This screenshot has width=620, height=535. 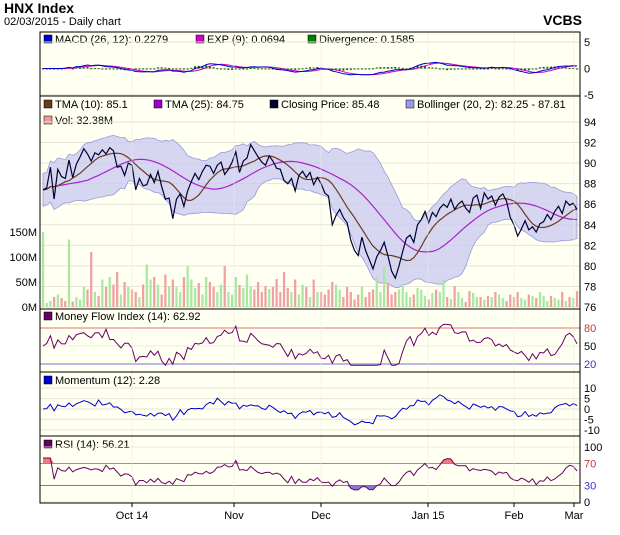 What do you see at coordinates (91, 105) in the screenshot?
I see `legend-label: TMA (10): 85.1` at bounding box center [91, 105].